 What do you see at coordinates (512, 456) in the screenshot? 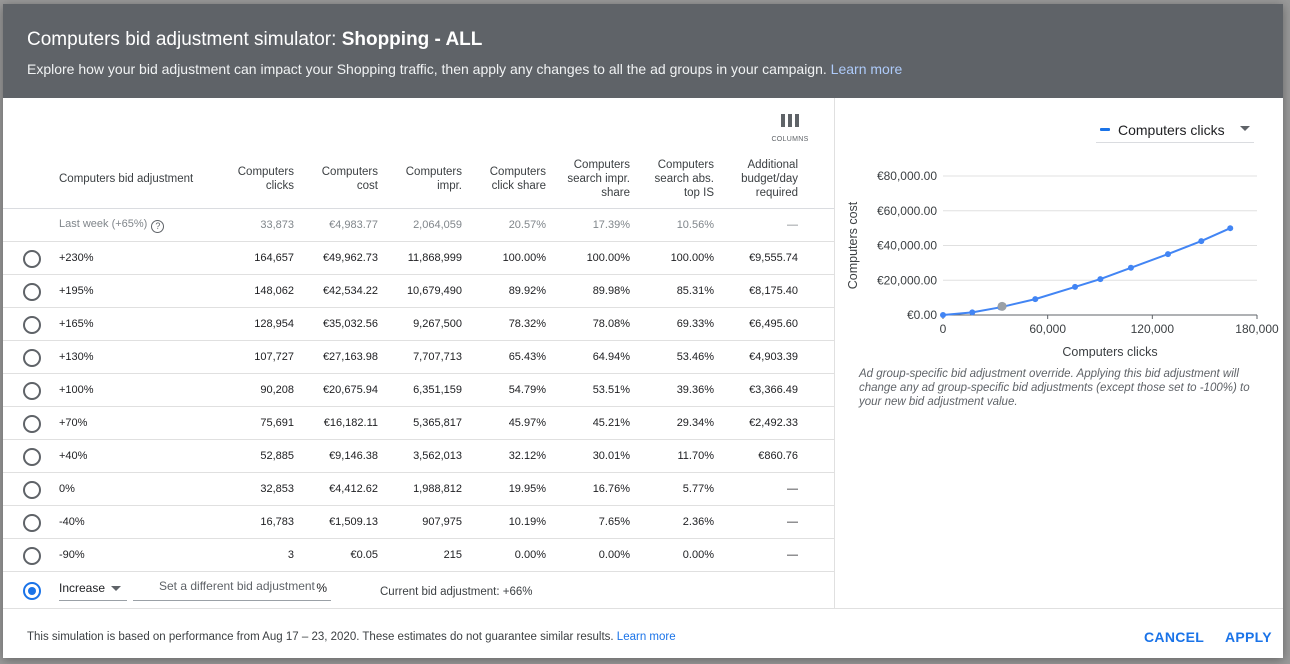
I see `table-cell: 32.12%` at bounding box center [512, 456].